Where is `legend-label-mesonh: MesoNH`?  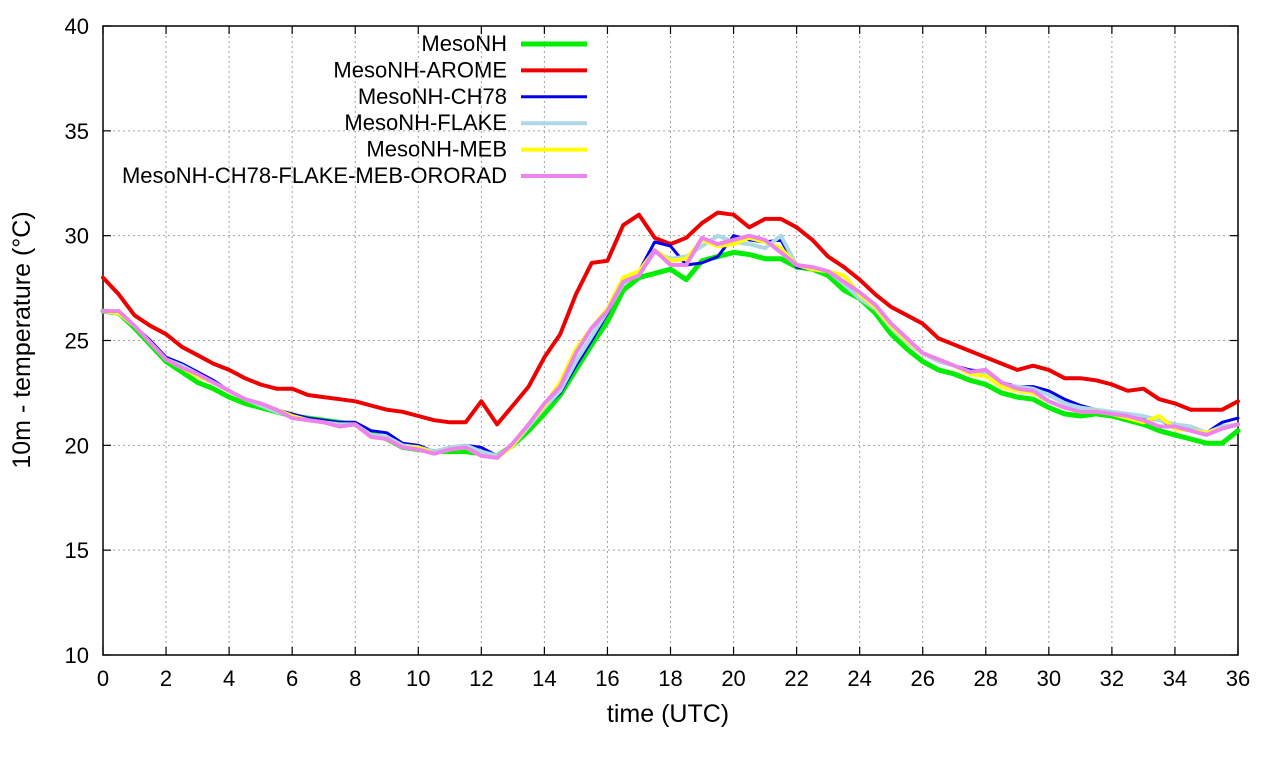 legend-label-mesonh: MesoNH is located at coordinates (464, 43).